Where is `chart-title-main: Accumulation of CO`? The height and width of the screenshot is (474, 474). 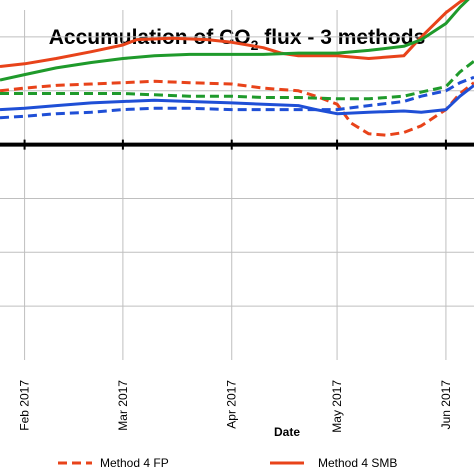
chart-title-main: Accumulation of CO is located at coordinates (150, 37).